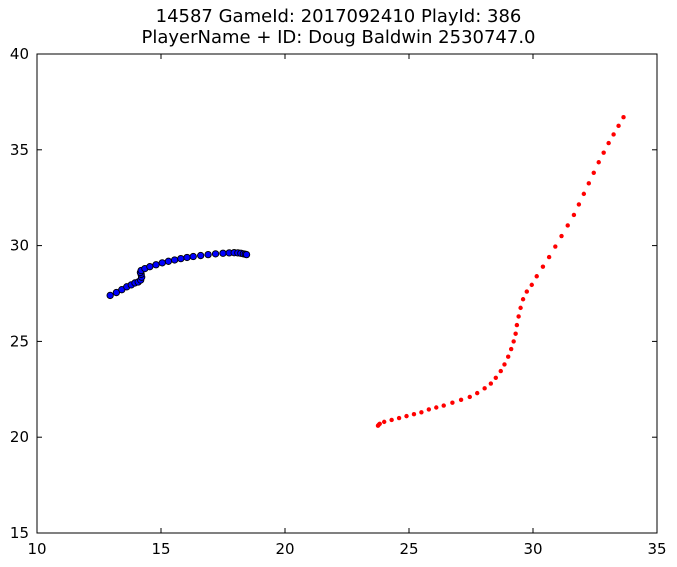  I want to click on chart-title: 14587 GameId: 2017092410 PlayId: 386, so click(338, 16).